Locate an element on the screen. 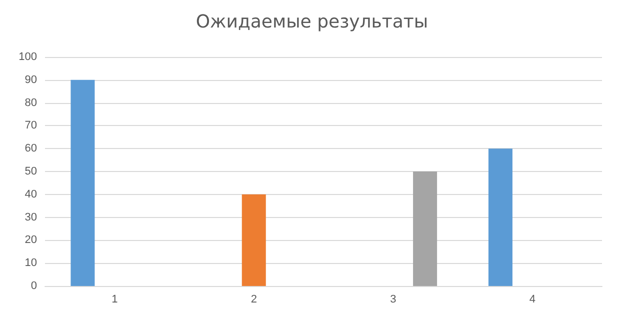 The image size is (624, 324). x-tick-label: 1 is located at coordinates (115, 300).